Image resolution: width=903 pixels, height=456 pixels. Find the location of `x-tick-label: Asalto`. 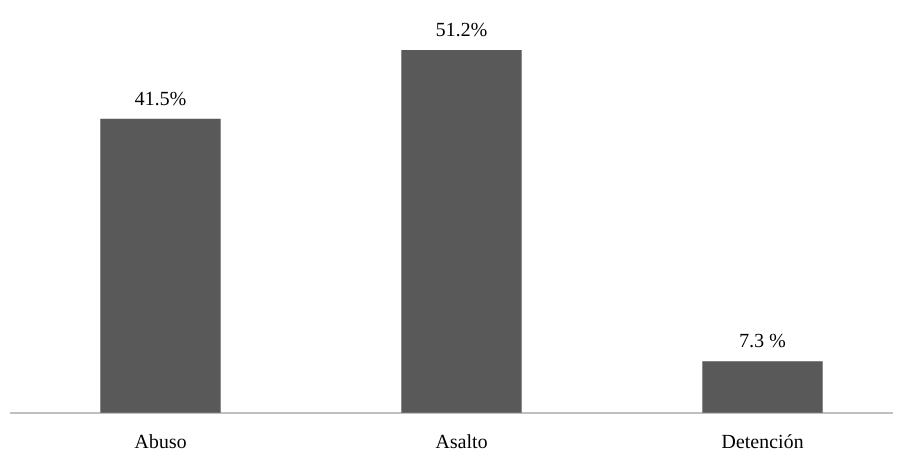

x-tick-label: Asalto is located at coordinates (461, 442).